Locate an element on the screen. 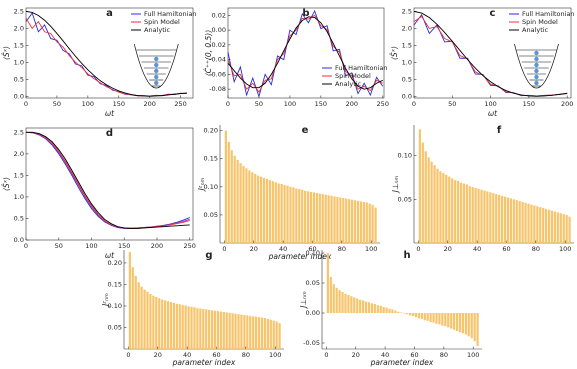  y-axis-label: J⊥ₙₘ is located at coordinates (303, 300).